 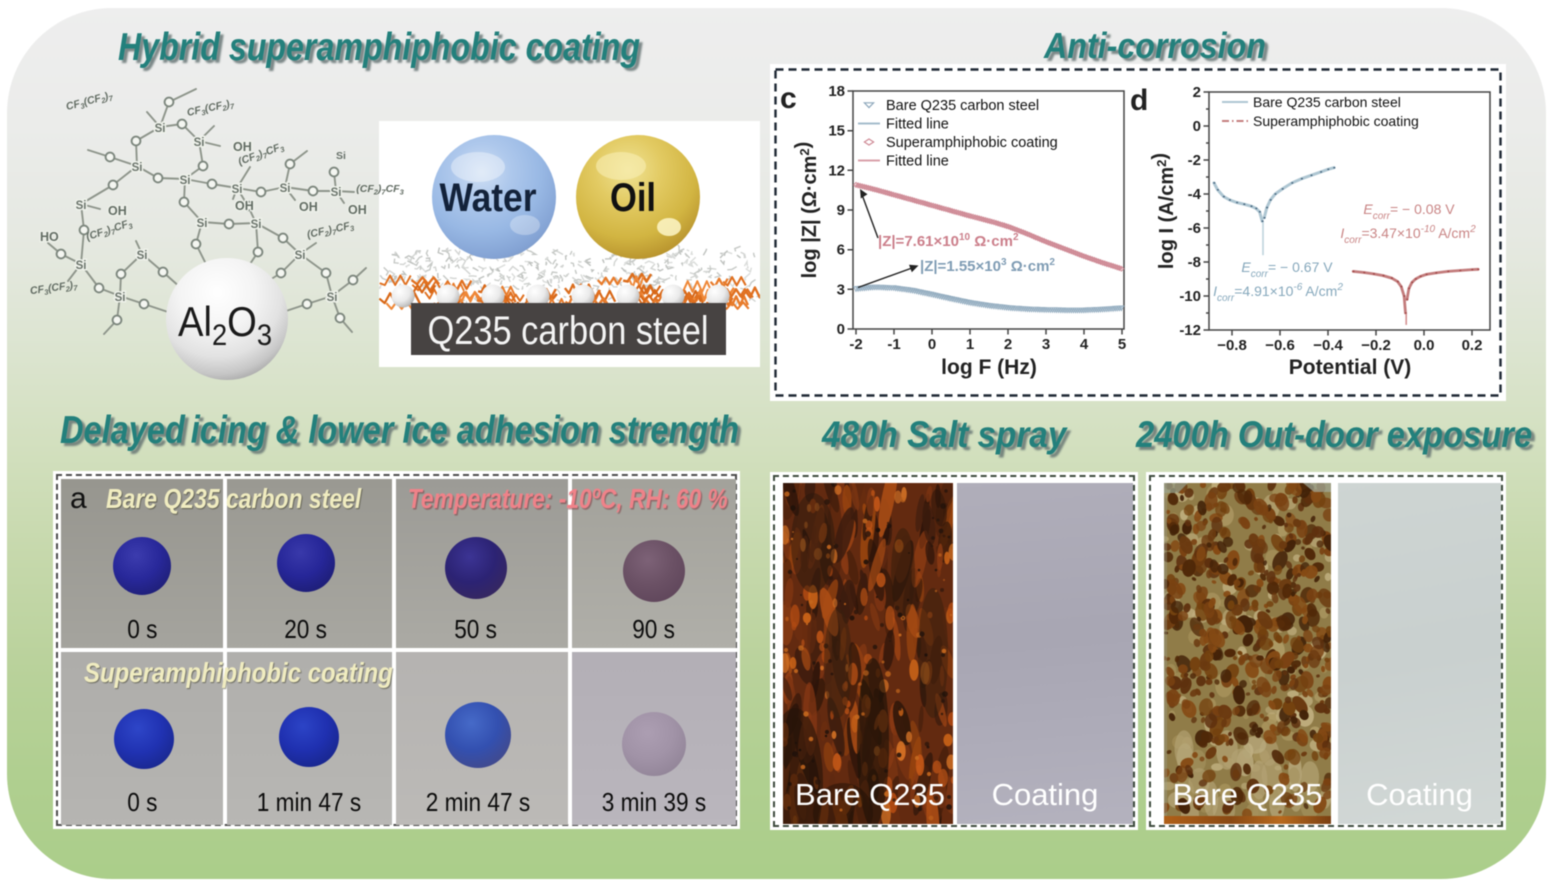 I want to click on svg-text: -1, so click(x=893, y=344).